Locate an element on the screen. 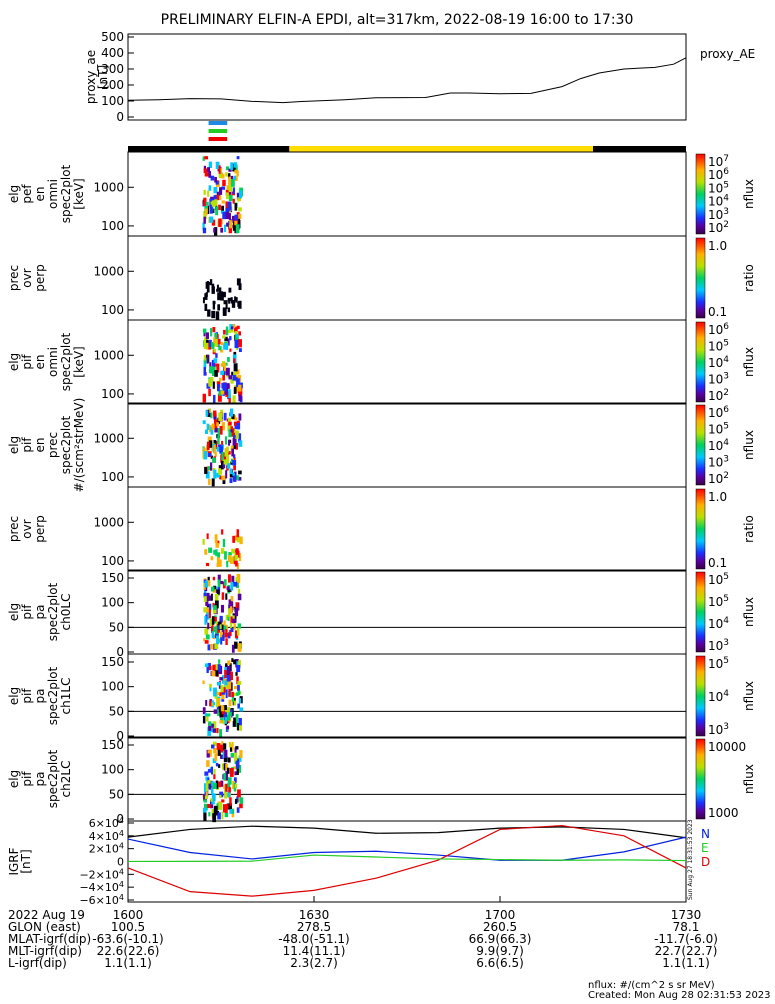 This screenshot has height=1004, width=775. colorbar-title: nflux is located at coordinates (749, 696).